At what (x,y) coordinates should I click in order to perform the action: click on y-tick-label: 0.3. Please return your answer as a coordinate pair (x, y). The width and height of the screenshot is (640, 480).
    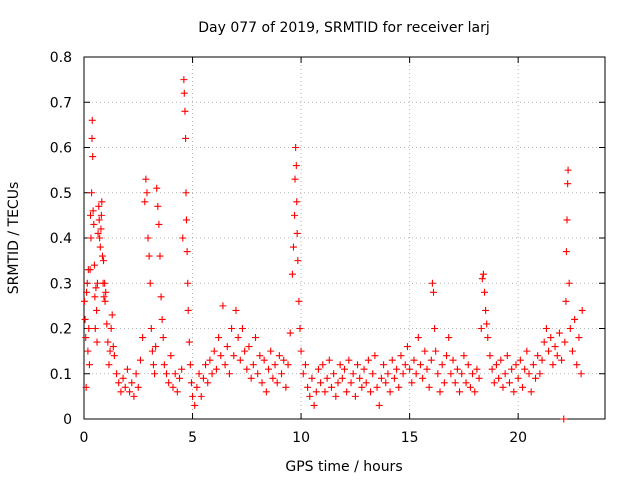
    Looking at the image, I should click on (61, 284).